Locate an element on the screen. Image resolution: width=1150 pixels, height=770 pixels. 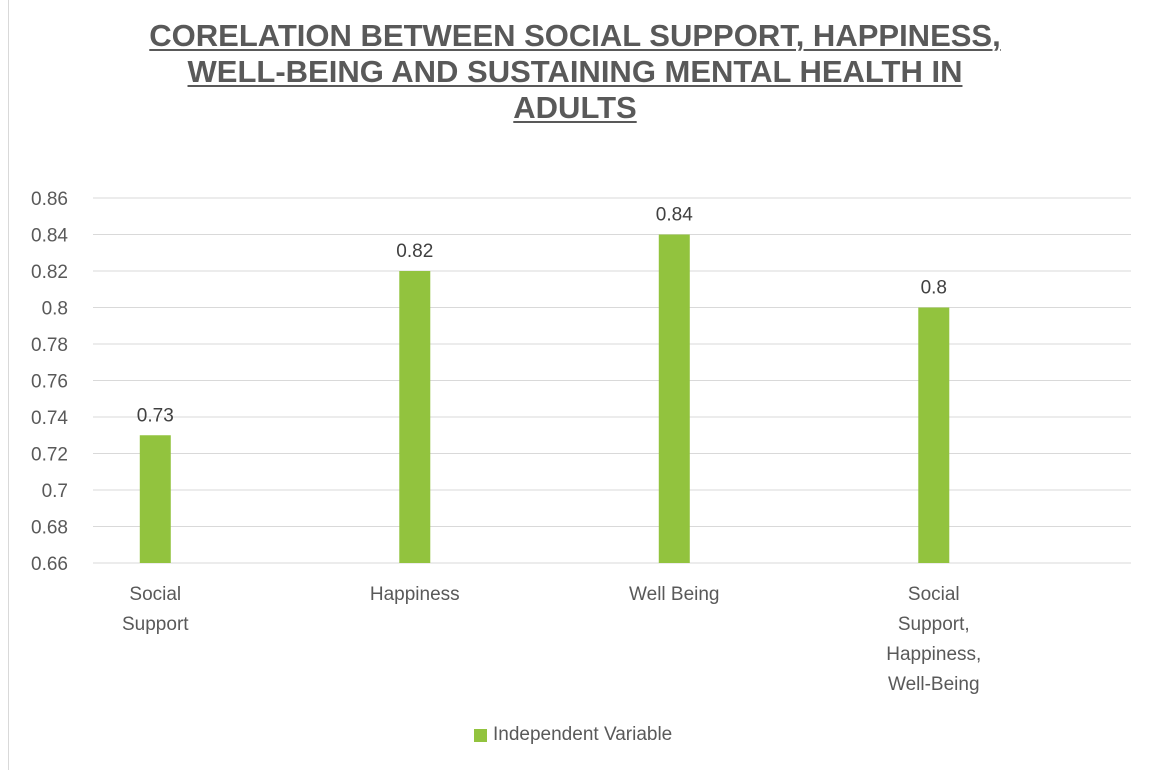
y-tick-label: 0.68 is located at coordinates (49, 528).